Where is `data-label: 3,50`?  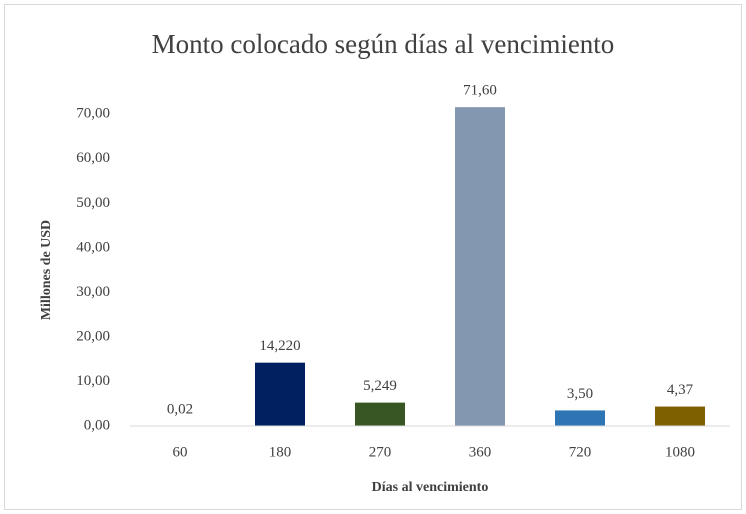
data-label: 3,50 is located at coordinates (580, 394).